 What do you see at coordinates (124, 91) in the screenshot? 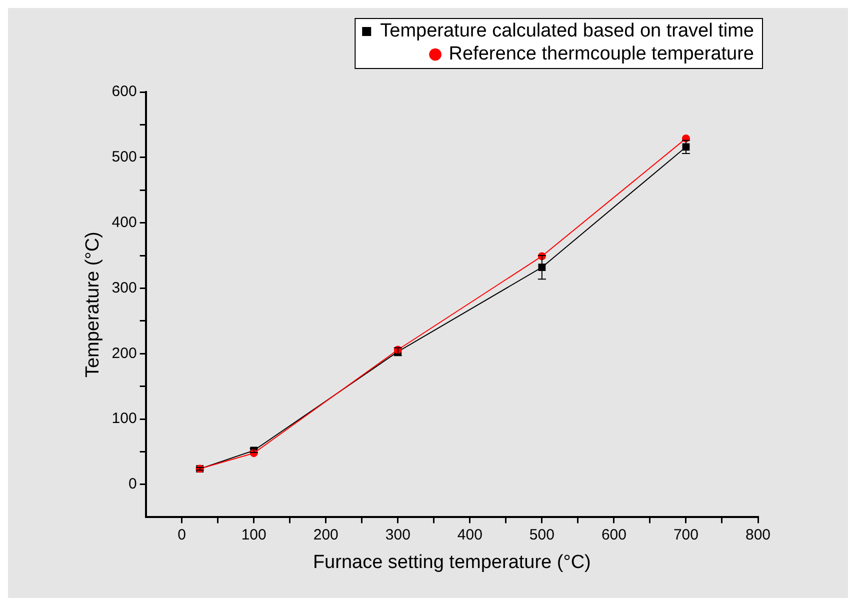
I see `y-tick-label: 600` at bounding box center [124, 91].